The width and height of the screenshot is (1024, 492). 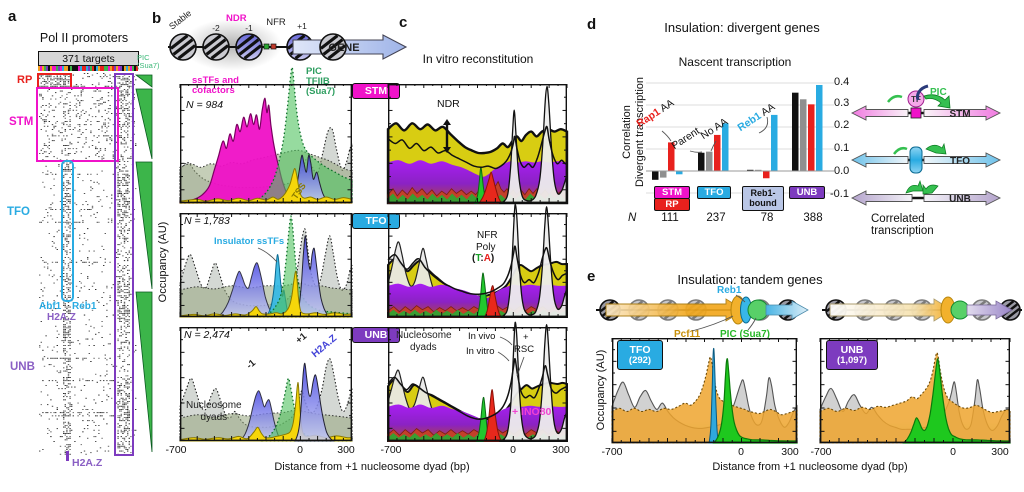 What do you see at coordinates (249, 47) in the screenshot?
I see `nucleosome-minus1` at bounding box center [249, 47].